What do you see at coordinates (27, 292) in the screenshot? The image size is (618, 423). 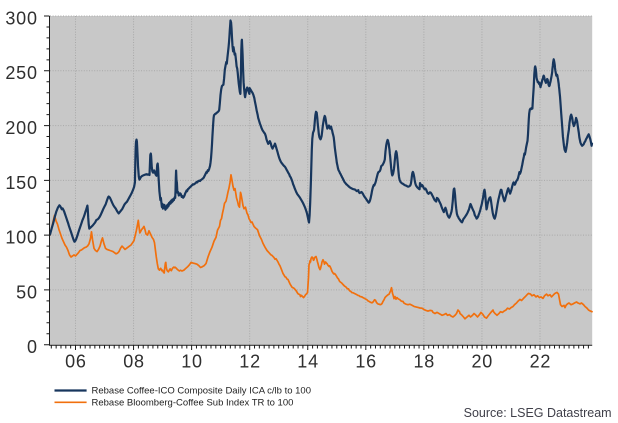 I see `svg-text: 50` at bounding box center [27, 292].